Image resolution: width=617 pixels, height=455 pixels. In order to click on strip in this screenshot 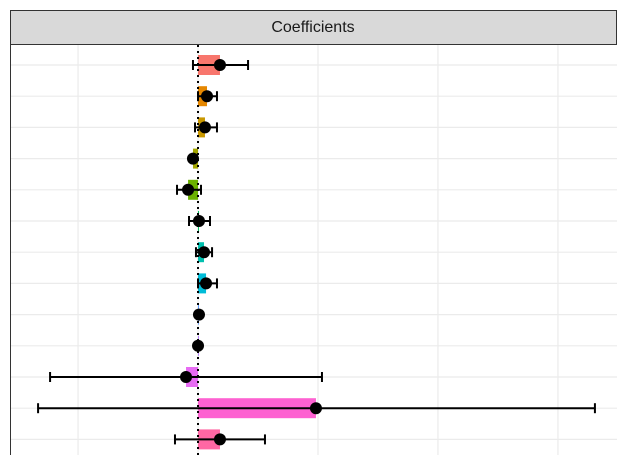, I will do `click(313, 27)`.